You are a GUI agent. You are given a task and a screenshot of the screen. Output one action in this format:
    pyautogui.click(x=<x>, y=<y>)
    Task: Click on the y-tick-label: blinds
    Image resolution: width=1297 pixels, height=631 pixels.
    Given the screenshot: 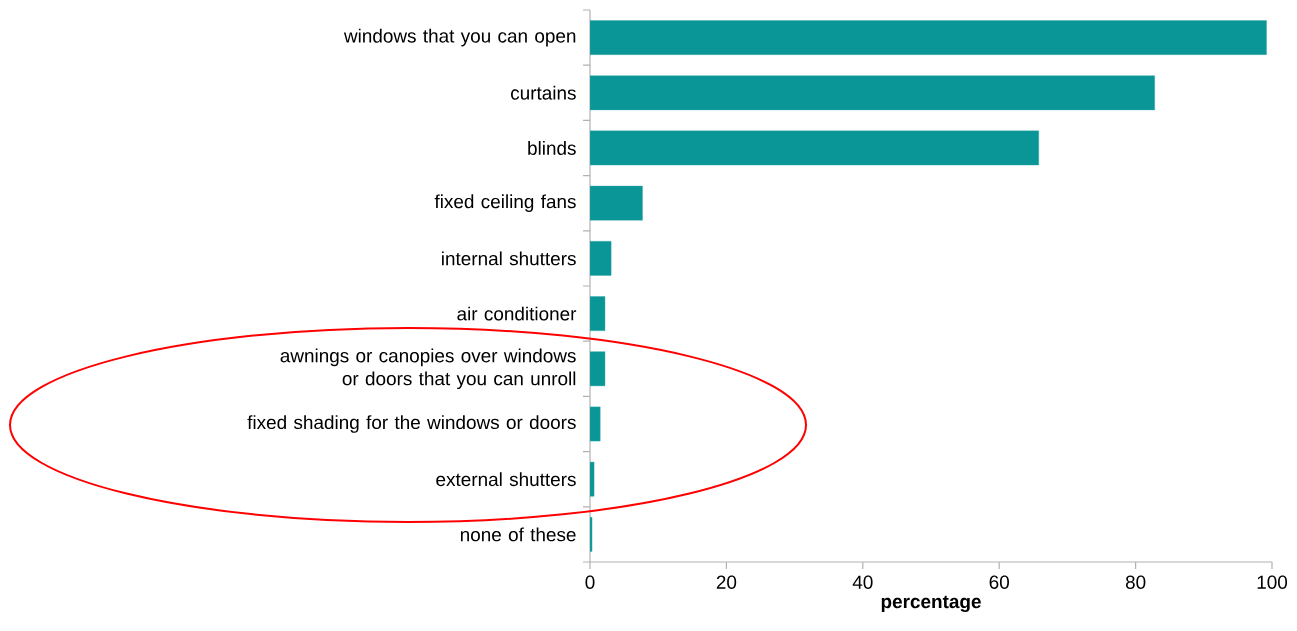 What is the action you would take?
    pyautogui.click(x=552, y=148)
    